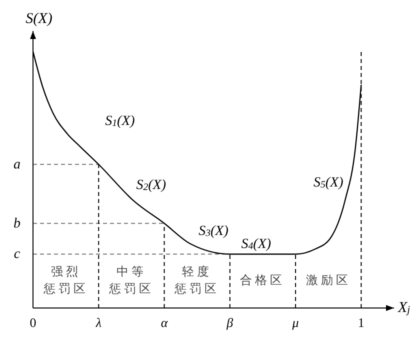 The height and width of the screenshot is (342, 418). What do you see at coordinates (328, 182) in the screenshot?
I see `annotation: S$_{5}$(X)` at bounding box center [328, 182].